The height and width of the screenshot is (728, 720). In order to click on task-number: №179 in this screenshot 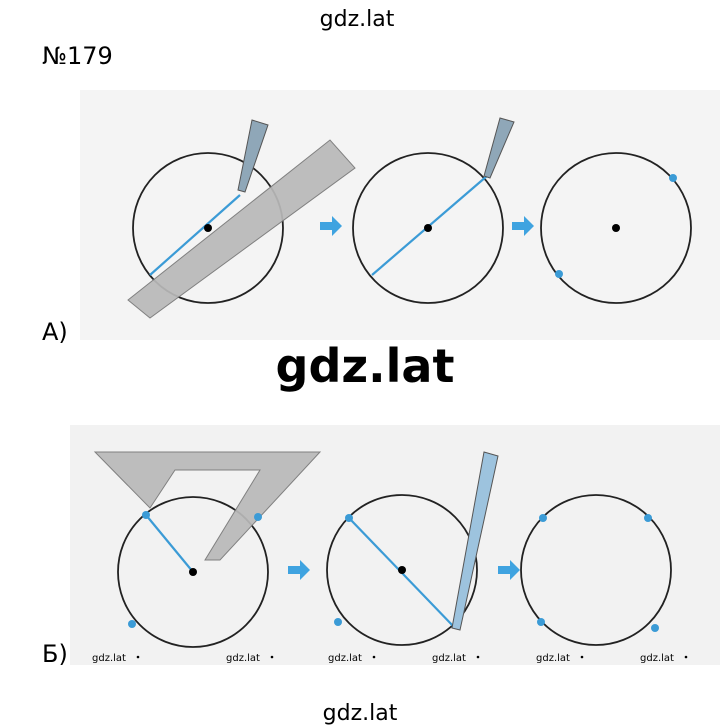, I will do `click(77, 56)`.